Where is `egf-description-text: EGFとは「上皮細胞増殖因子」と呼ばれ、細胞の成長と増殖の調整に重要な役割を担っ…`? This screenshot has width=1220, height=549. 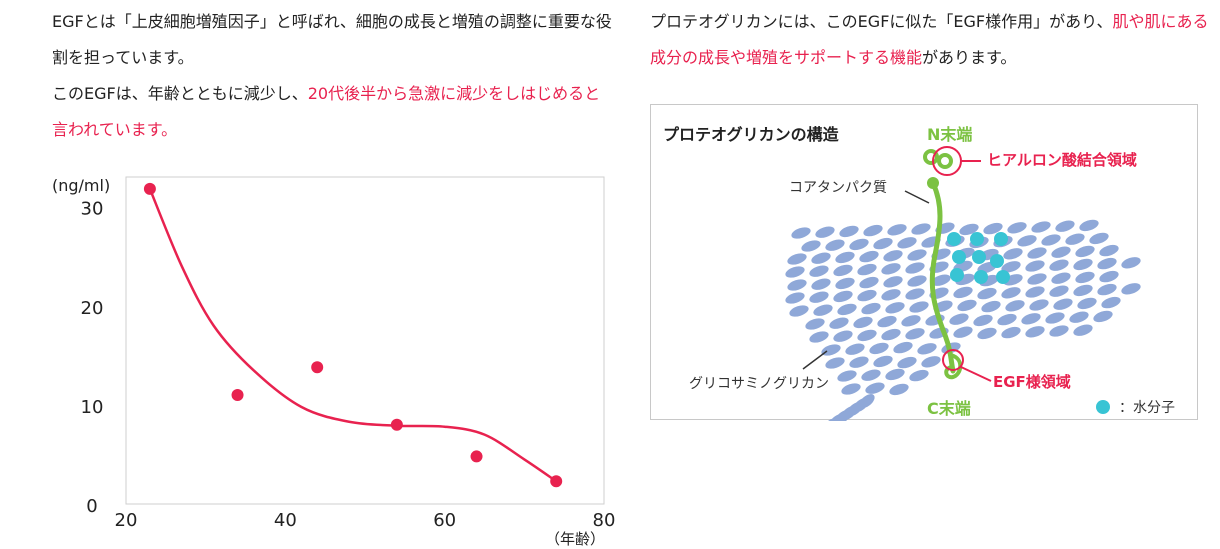 egf-description-text: EGFとは「上皮細胞増殖因子」と呼ばれ、細胞の成長と増殖の調整に重要な役割を担っ… is located at coordinates (332, 39).